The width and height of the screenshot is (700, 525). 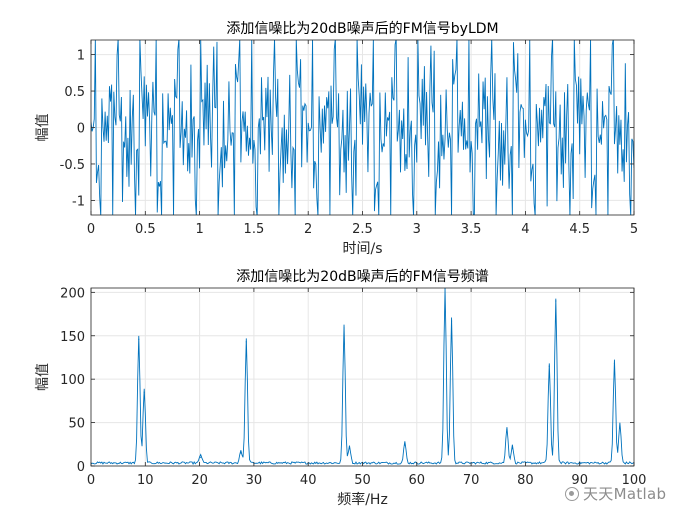 What do you see at coordinates (76, 424) in the screenshot?
I see `y-tick-label: 50` at bounding box center [76, 424].